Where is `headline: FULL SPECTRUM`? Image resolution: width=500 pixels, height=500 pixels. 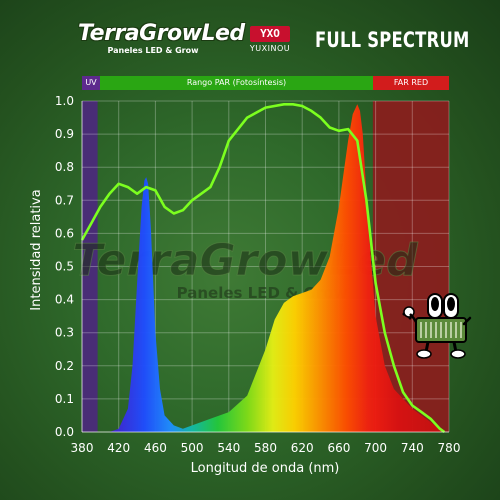
headline: FULL SPECTRUM is located at coordinates (392, 40).